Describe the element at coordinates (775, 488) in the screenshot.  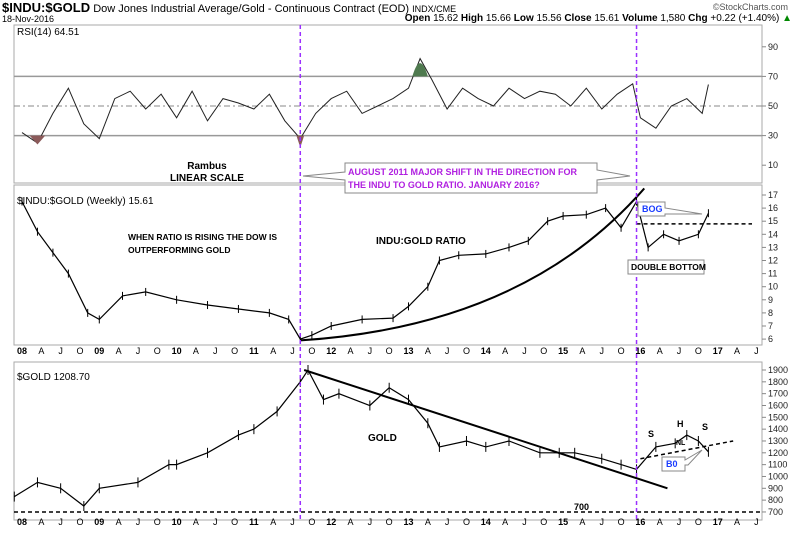
I see `y-tick-label: 900` at that location.